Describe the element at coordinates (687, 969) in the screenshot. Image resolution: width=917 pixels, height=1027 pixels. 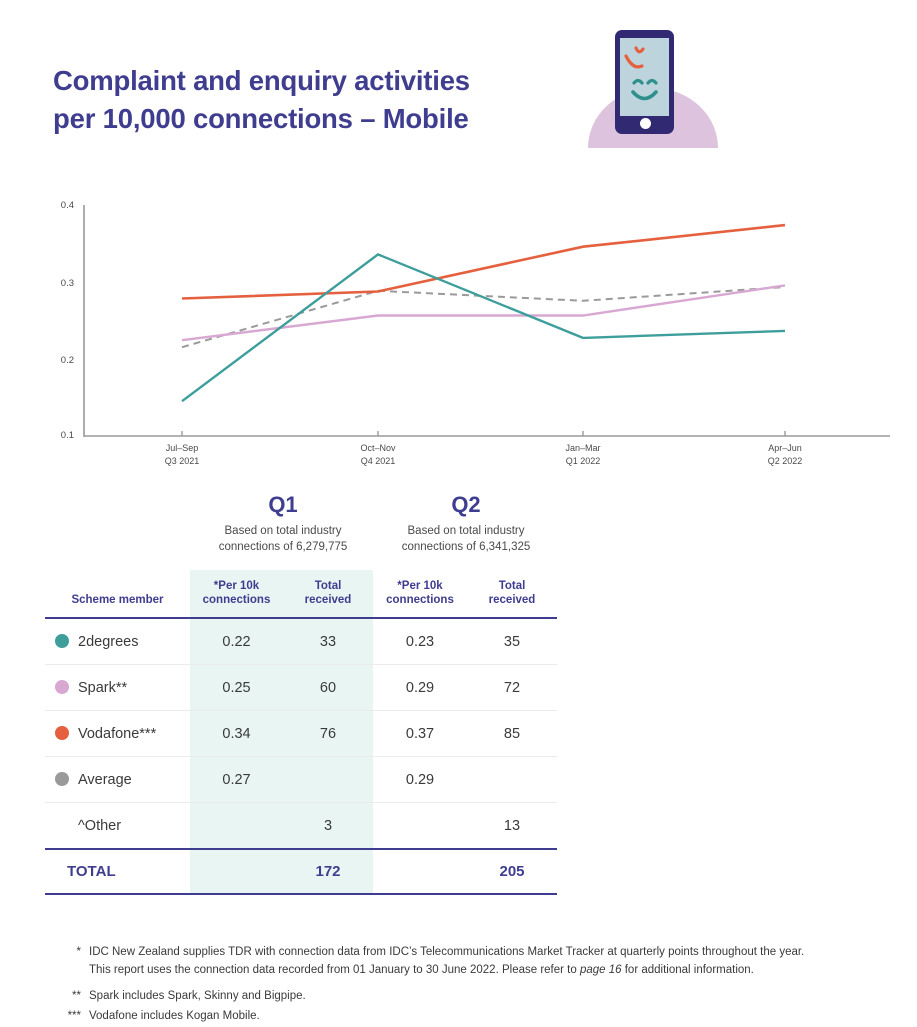
I see `footnote-text-after: for additional information.` at that location.